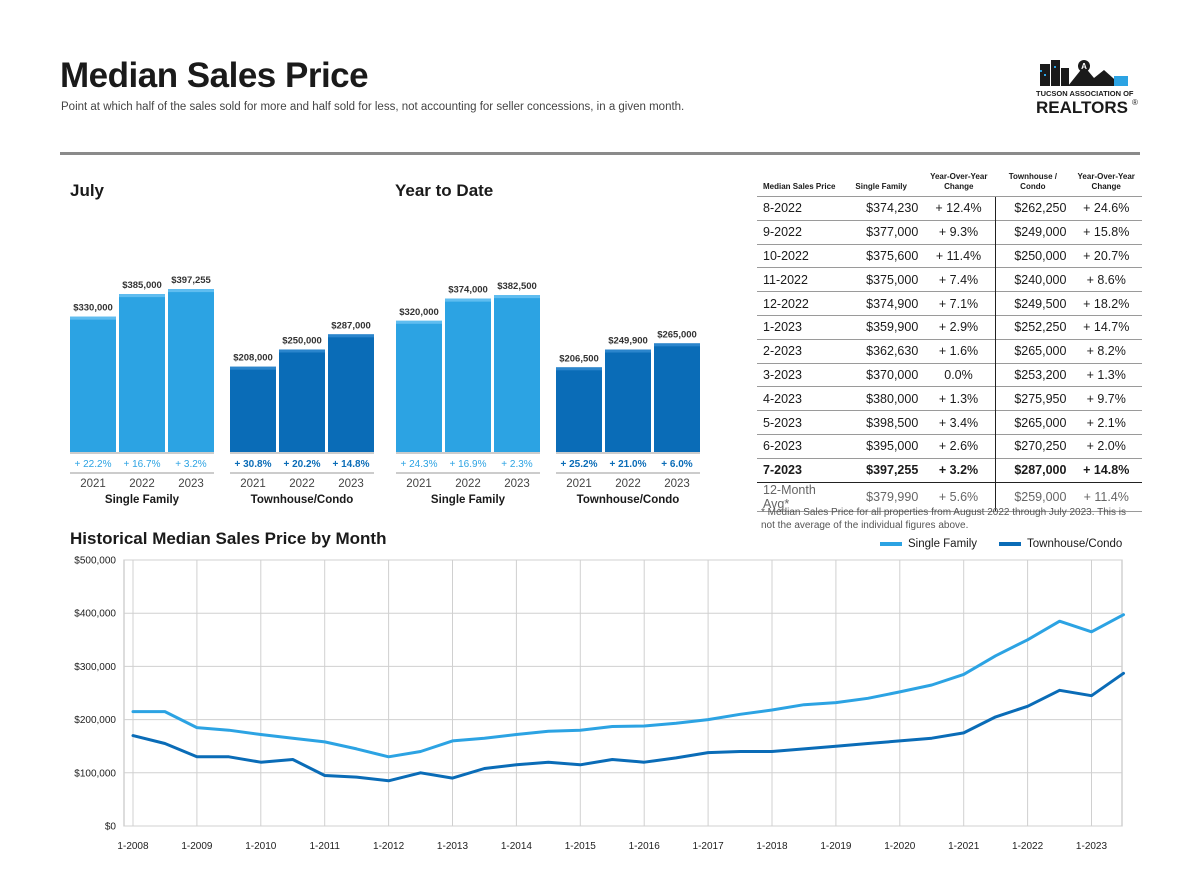  What do you see at coordinates (111, 827) in the screenshot?
I see `y-tick-label: $0` at bounding box center [111, 827].